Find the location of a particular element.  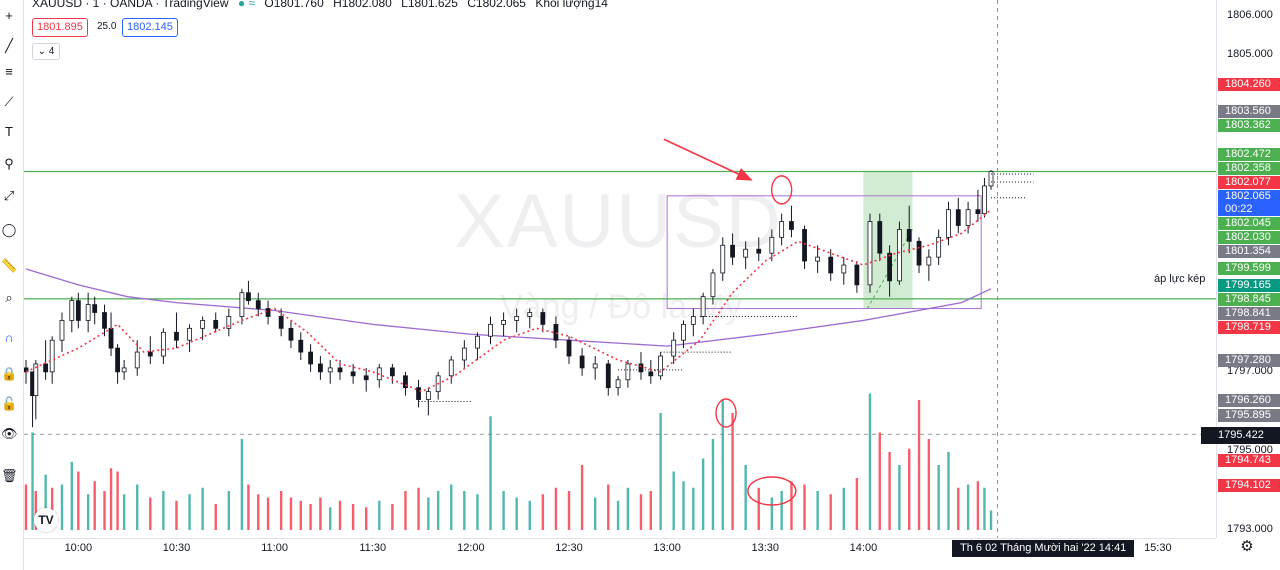

time-tick-7: 13:30 is located at coordinates (765, 548).